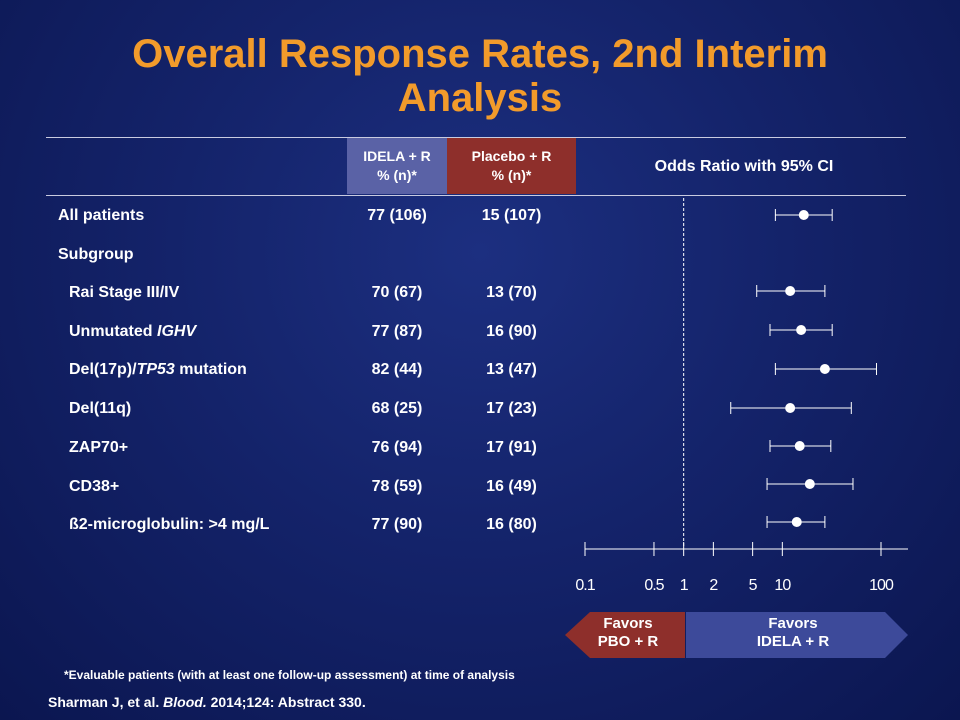 The image size is (960, 720). What do you see at coordinates (113, 331) in the screenshot?
I see `row-label-part: Unmutated` at bounding box center [113, 331].